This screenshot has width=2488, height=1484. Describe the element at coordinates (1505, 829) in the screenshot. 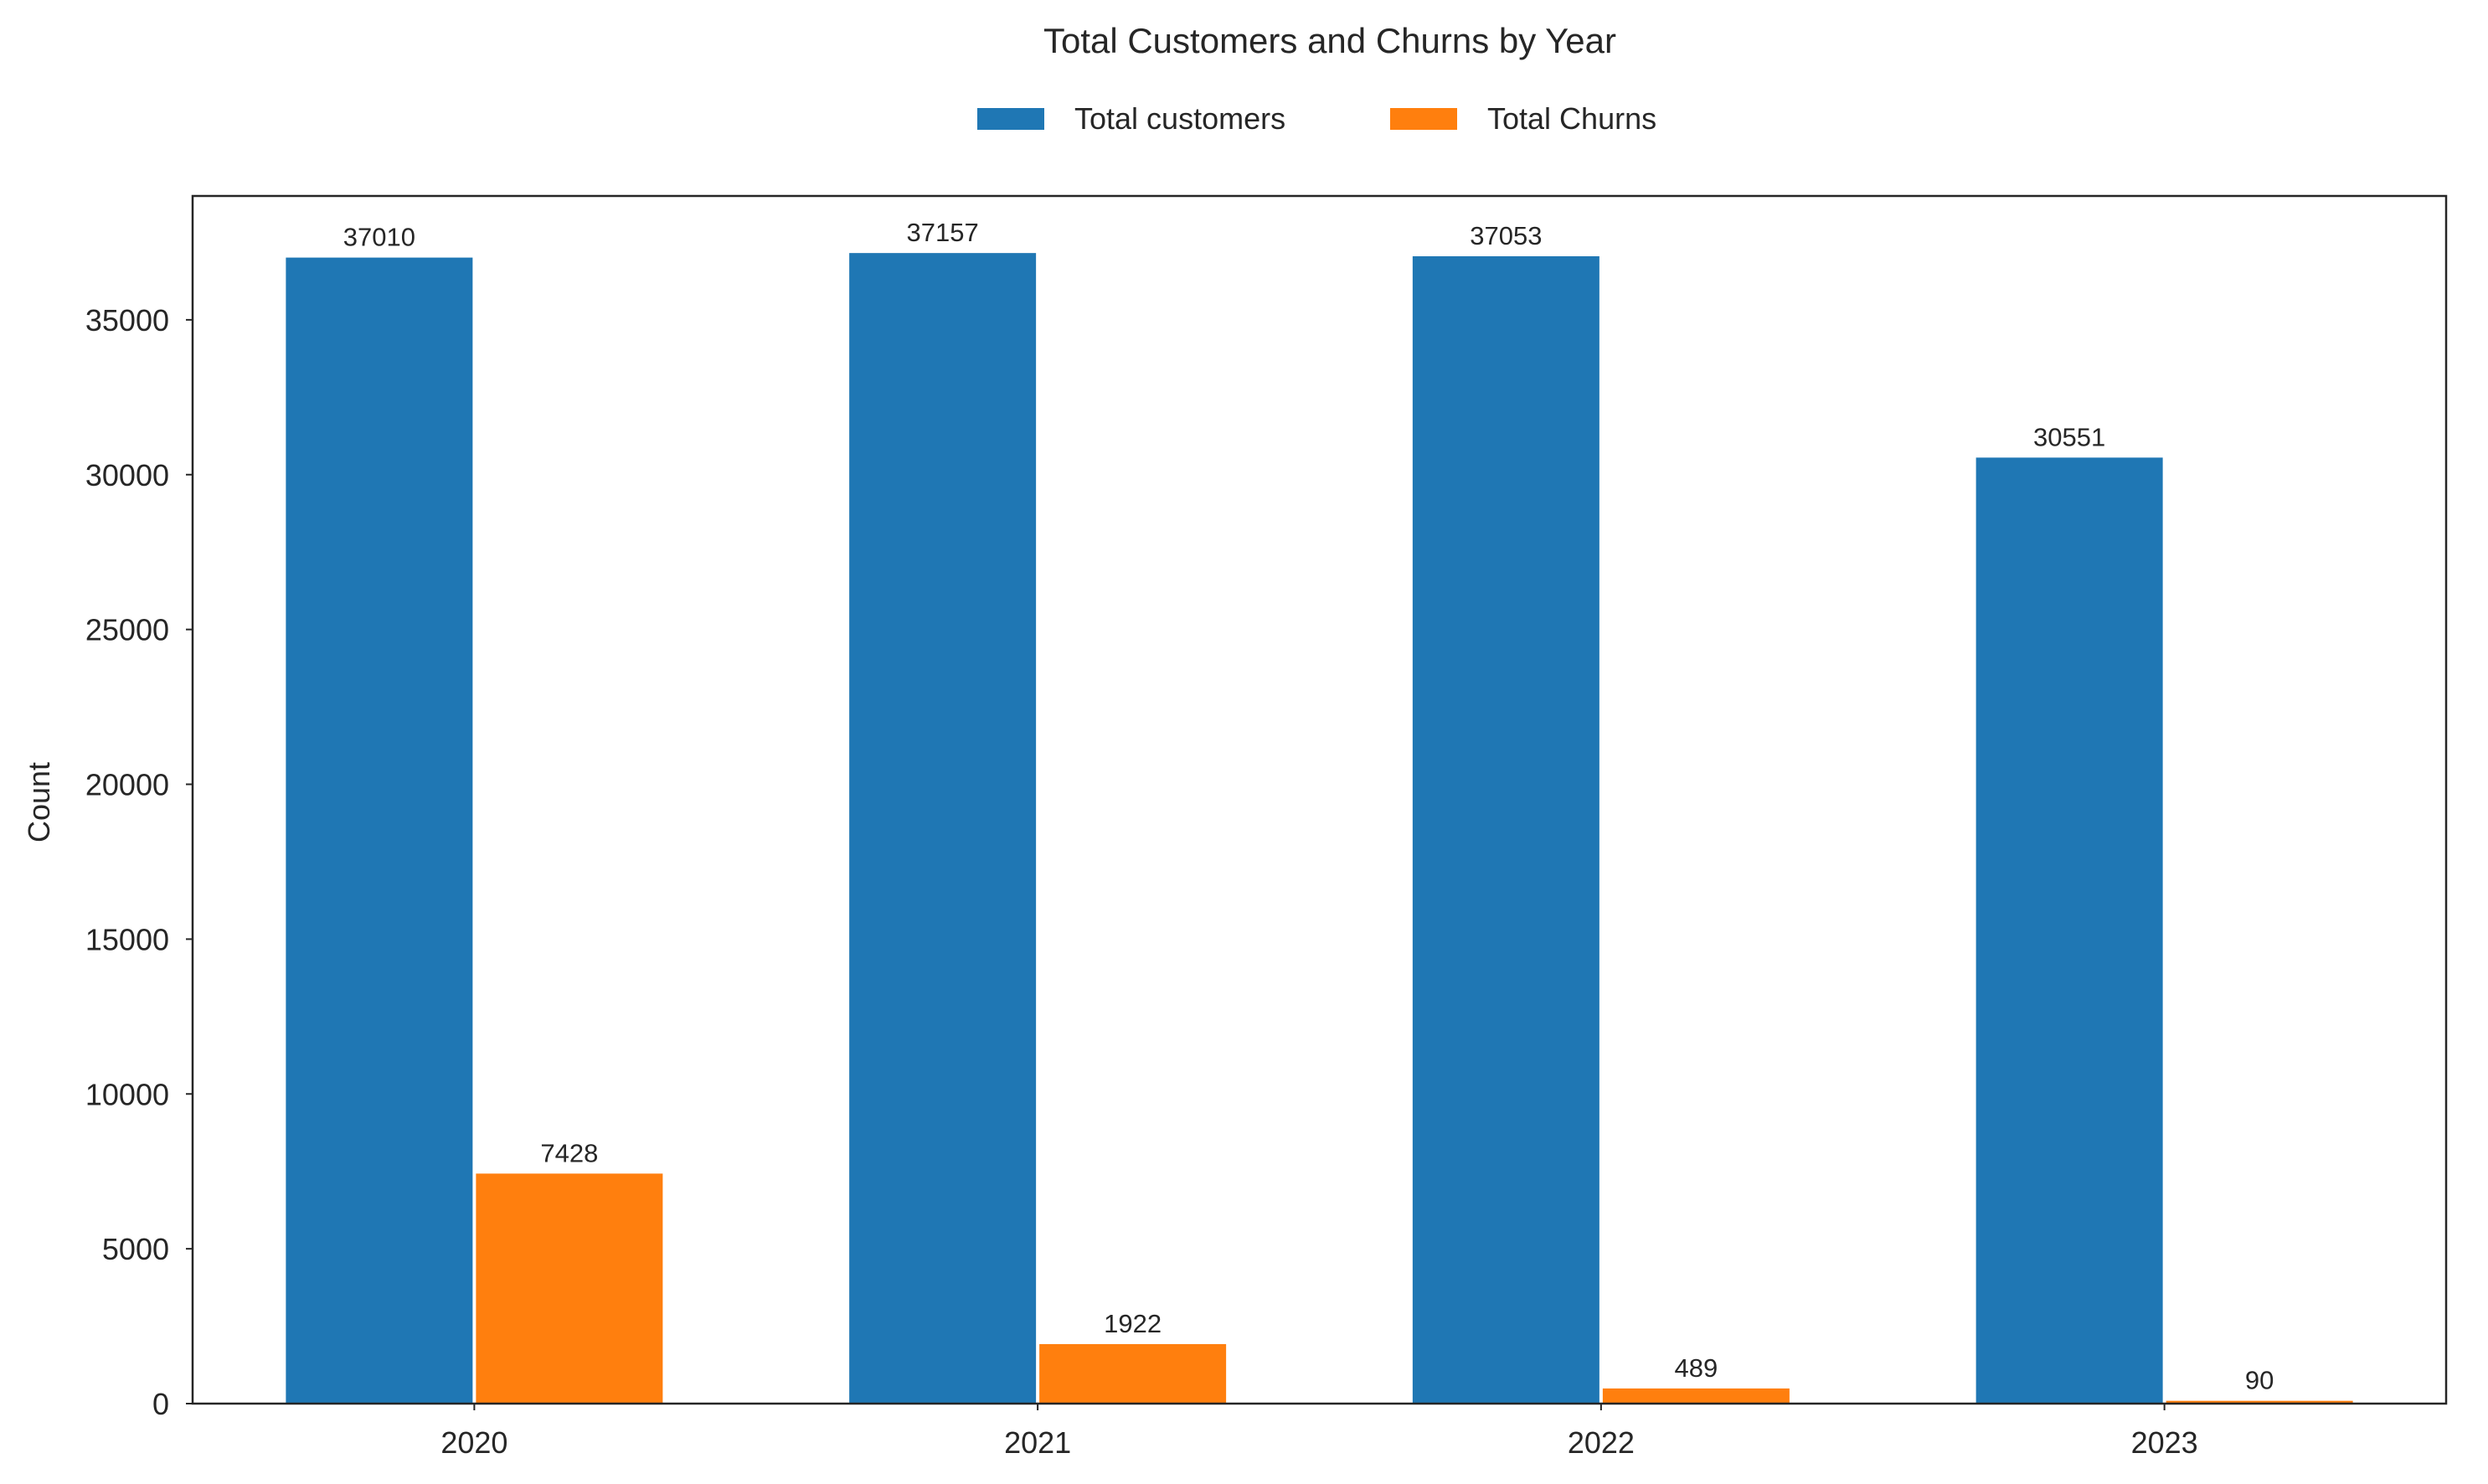

I see `bar-total-customers-2022` at that location.